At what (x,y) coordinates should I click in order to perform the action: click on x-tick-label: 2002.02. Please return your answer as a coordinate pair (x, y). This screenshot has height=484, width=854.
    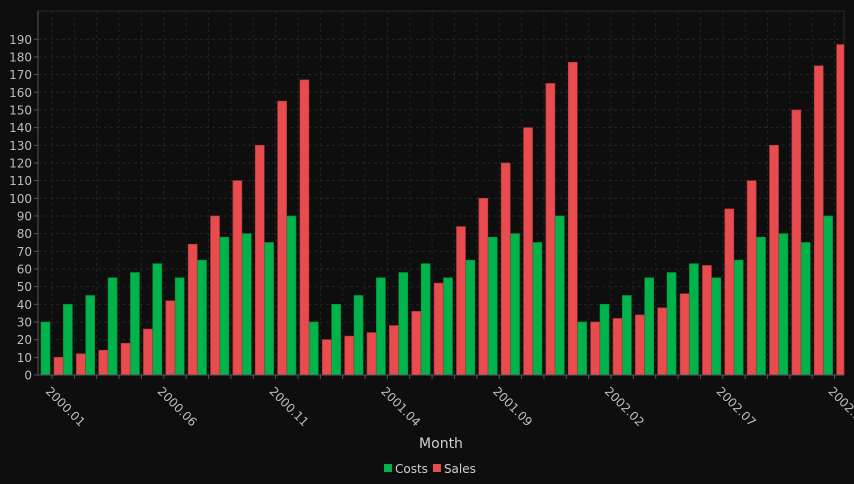
    Looking at the image, I should click on (624, 406).